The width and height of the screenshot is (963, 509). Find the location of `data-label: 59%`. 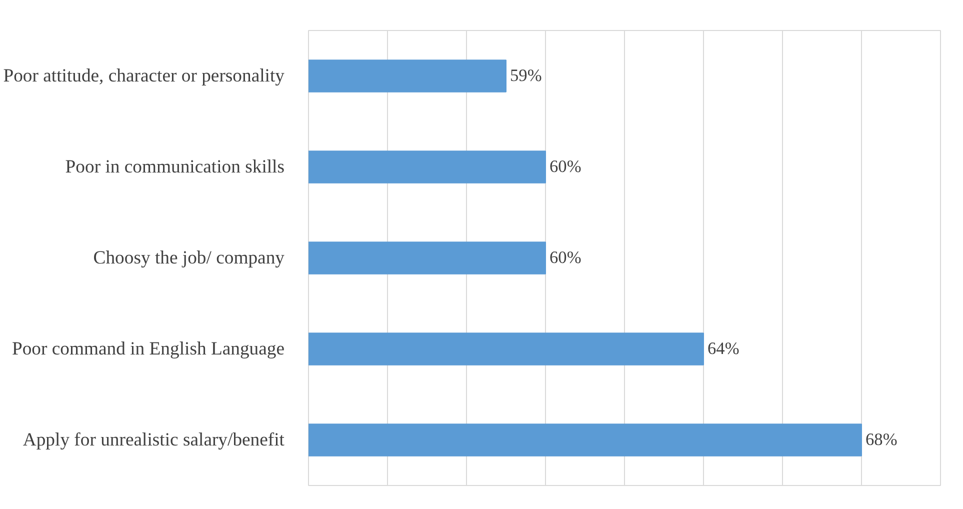

data-label: 59% is located at coordinates (526, 75).